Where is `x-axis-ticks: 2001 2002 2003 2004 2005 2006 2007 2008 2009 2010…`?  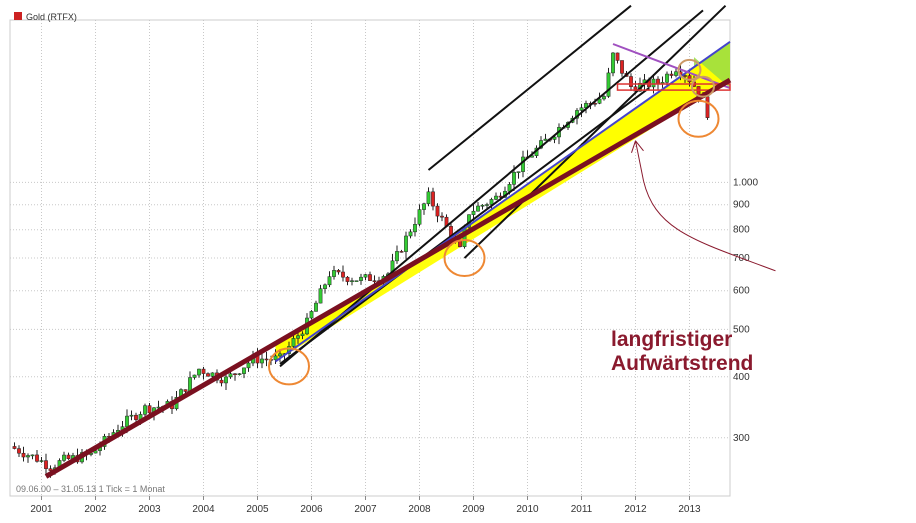 x-axis-ticks: 2001 2002 2003 2004 2005 2006 2007 2008 2009 2010… is located at coordinates (365, 505).